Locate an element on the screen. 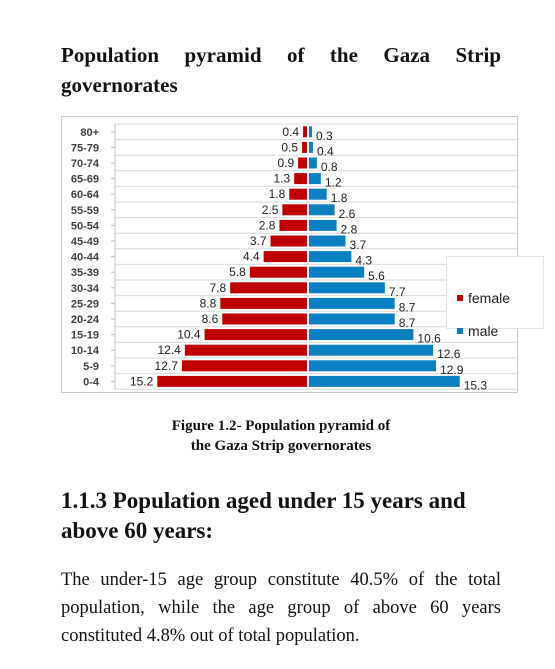 The image size is (555, 669). age-group-label: 50-54 is located at coordinates (85, 226).